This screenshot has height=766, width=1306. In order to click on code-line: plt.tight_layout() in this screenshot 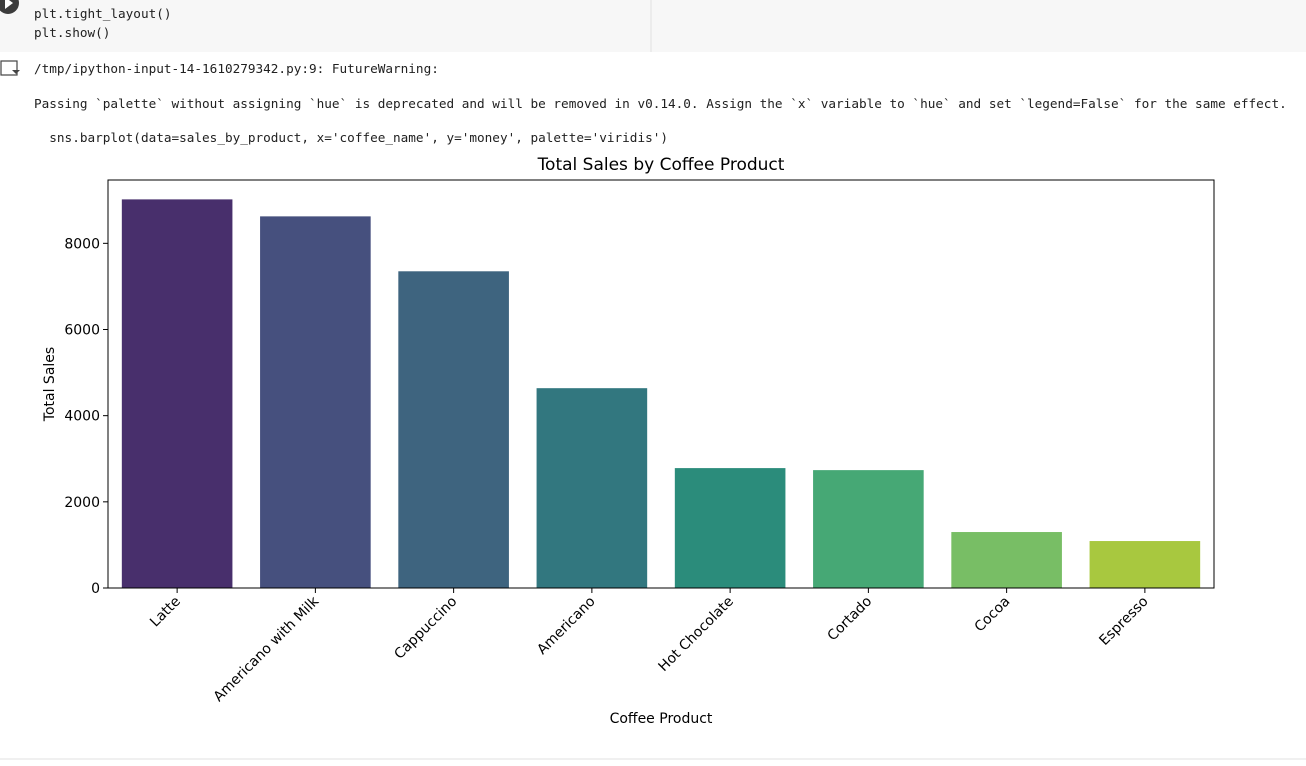, I will do `click(103, 13)`.